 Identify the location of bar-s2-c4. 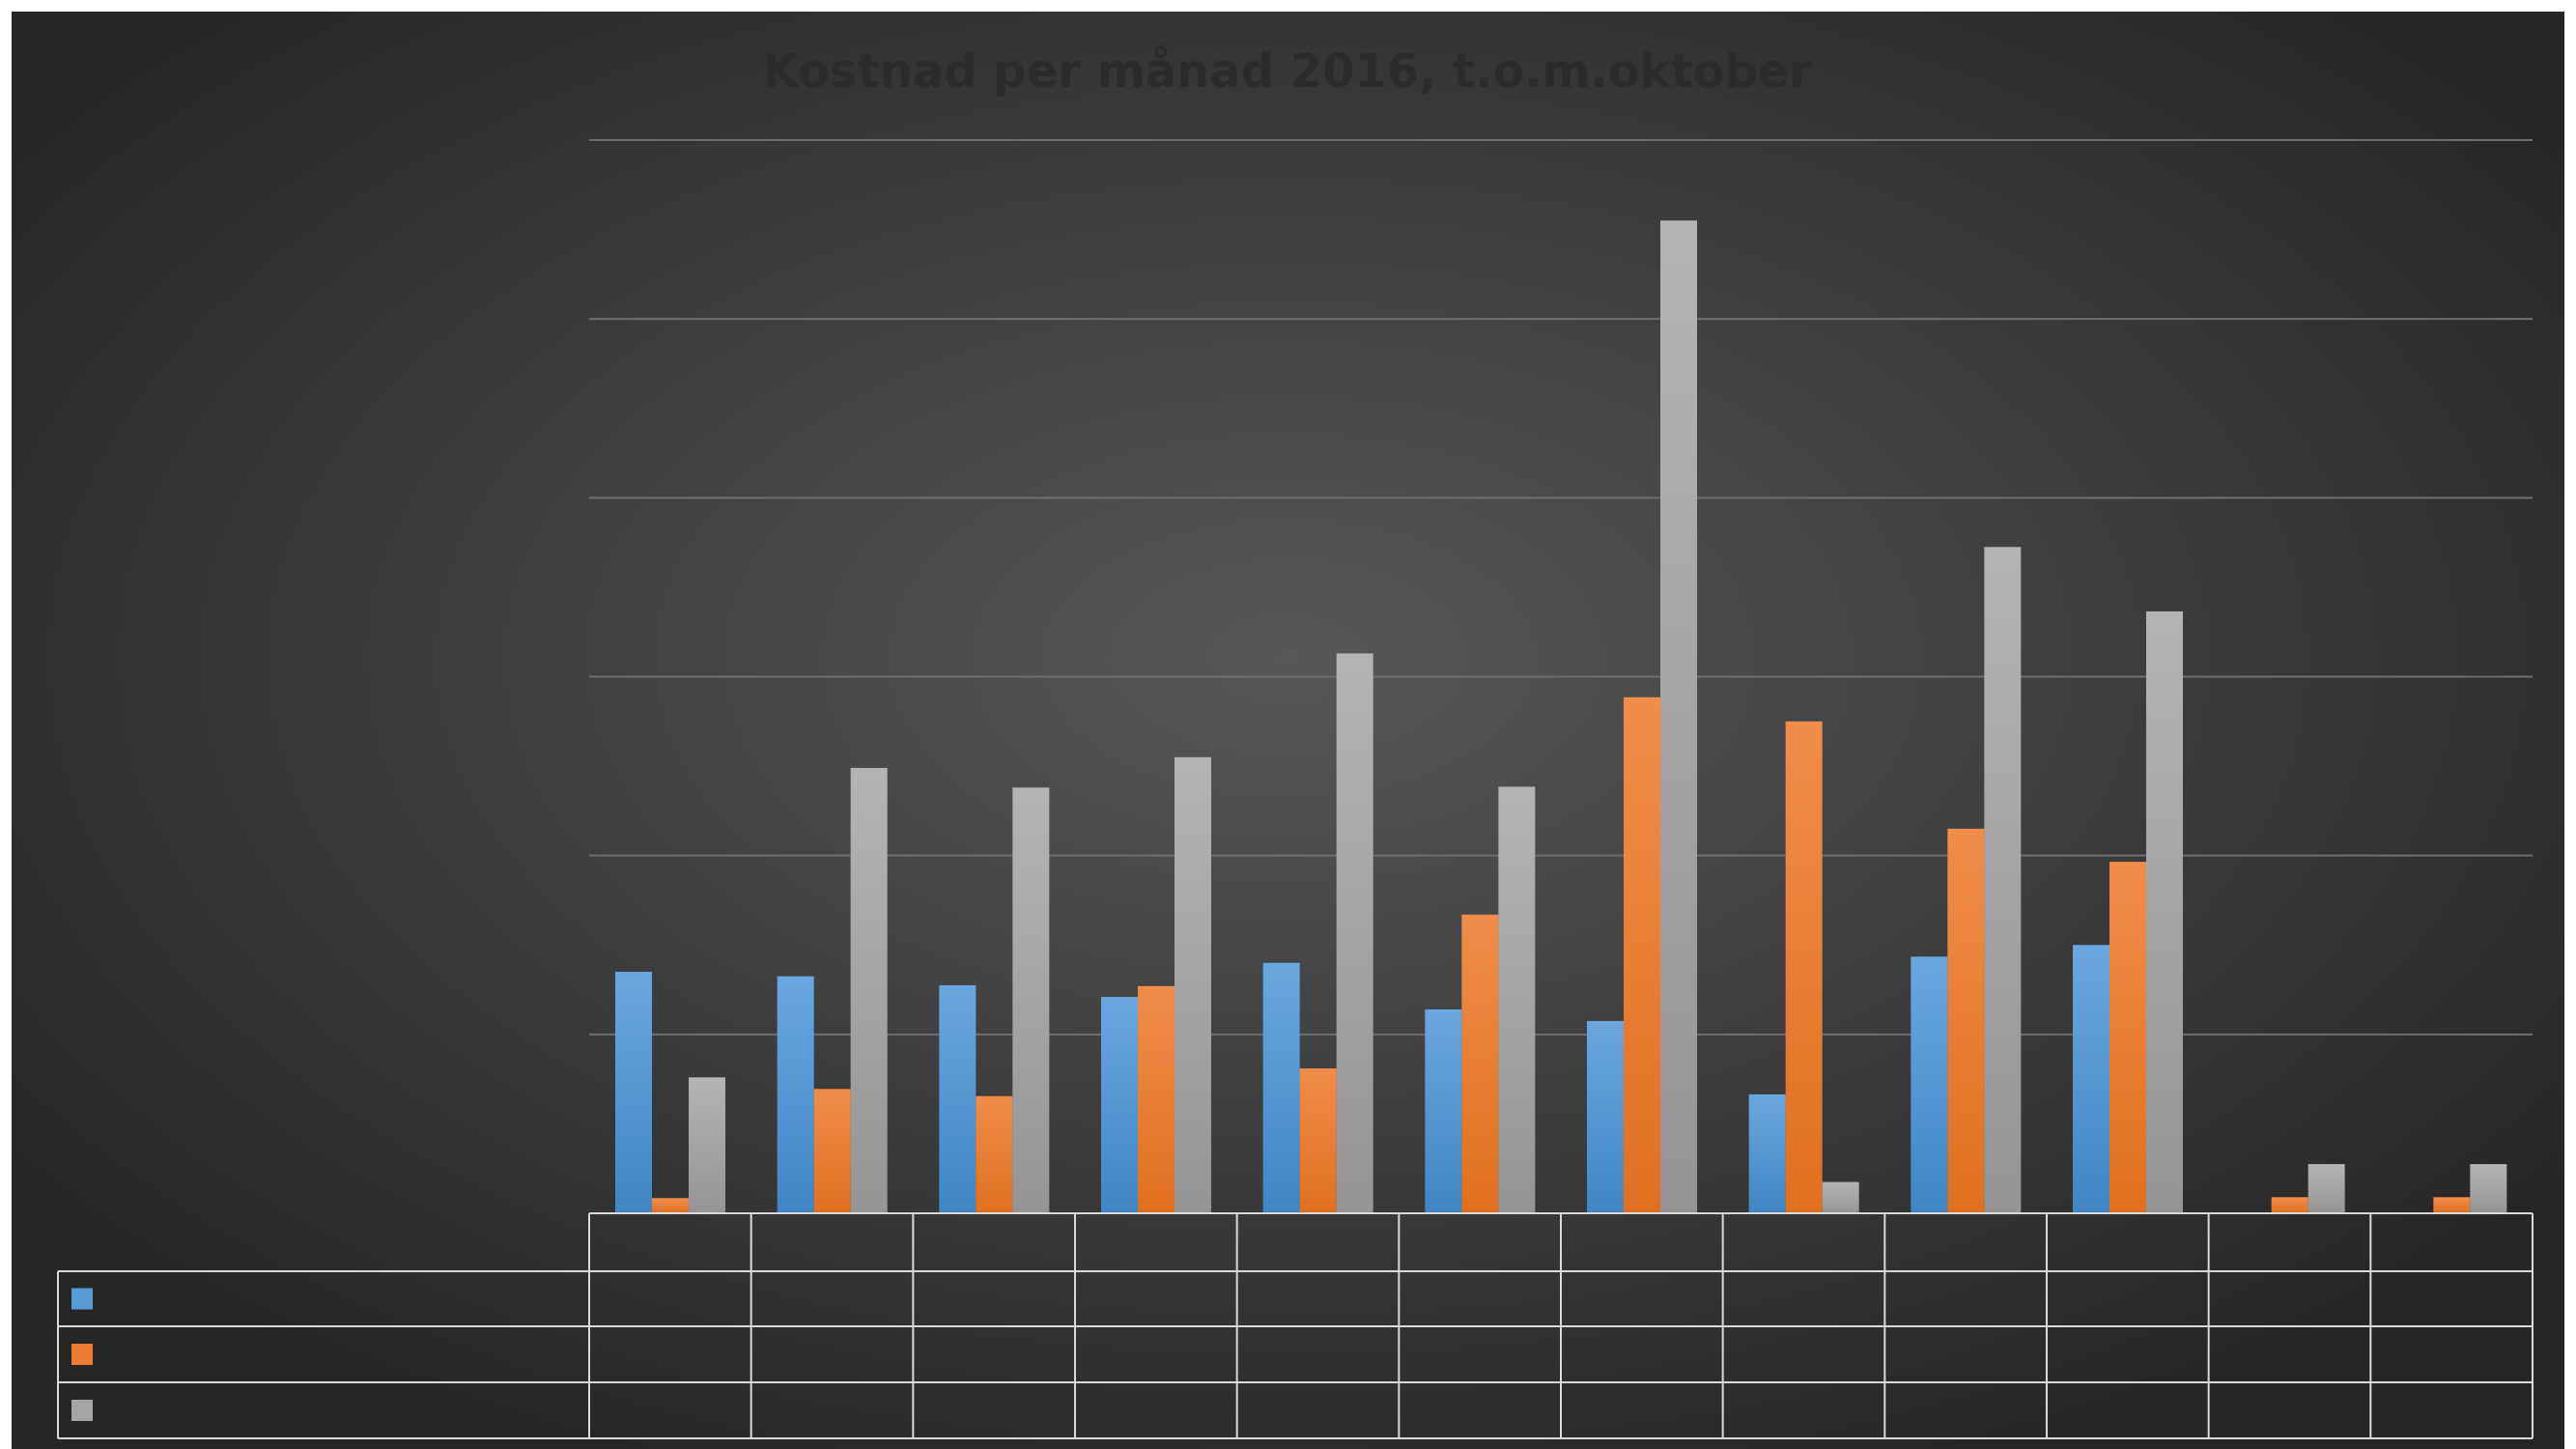
(1156, 1099).